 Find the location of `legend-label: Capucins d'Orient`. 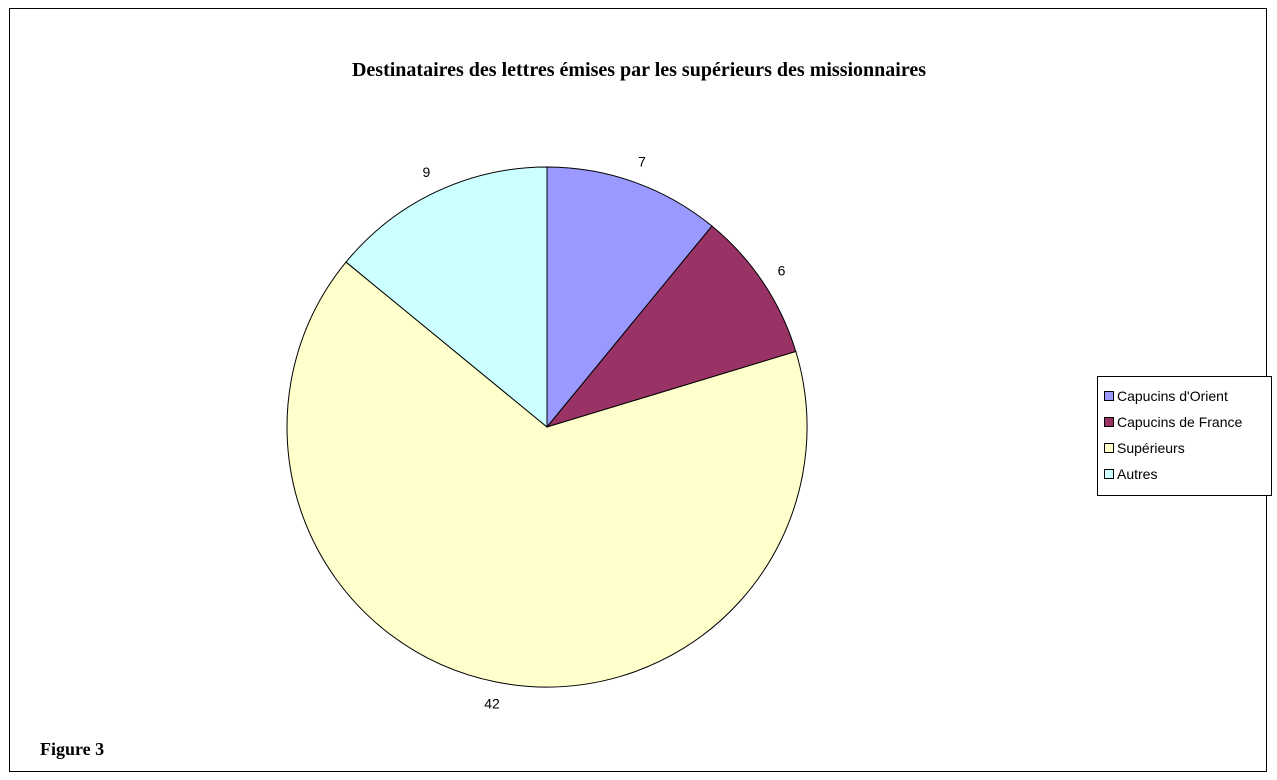

legend-label: Capucins d'Orient is located at coordinates (1172, 396).